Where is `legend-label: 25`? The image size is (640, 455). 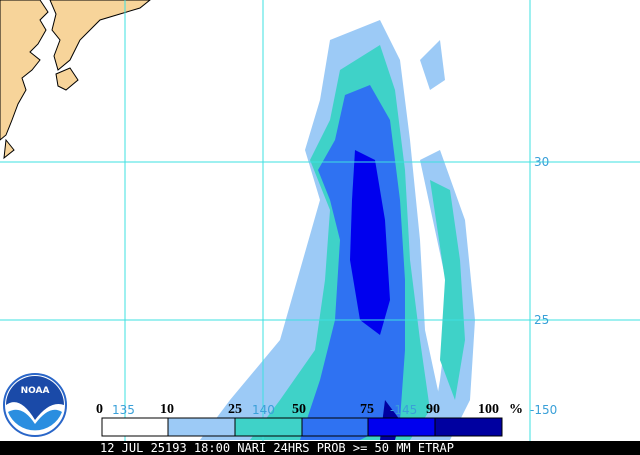 legend-label: 25 is located at coordinates (235, 409).